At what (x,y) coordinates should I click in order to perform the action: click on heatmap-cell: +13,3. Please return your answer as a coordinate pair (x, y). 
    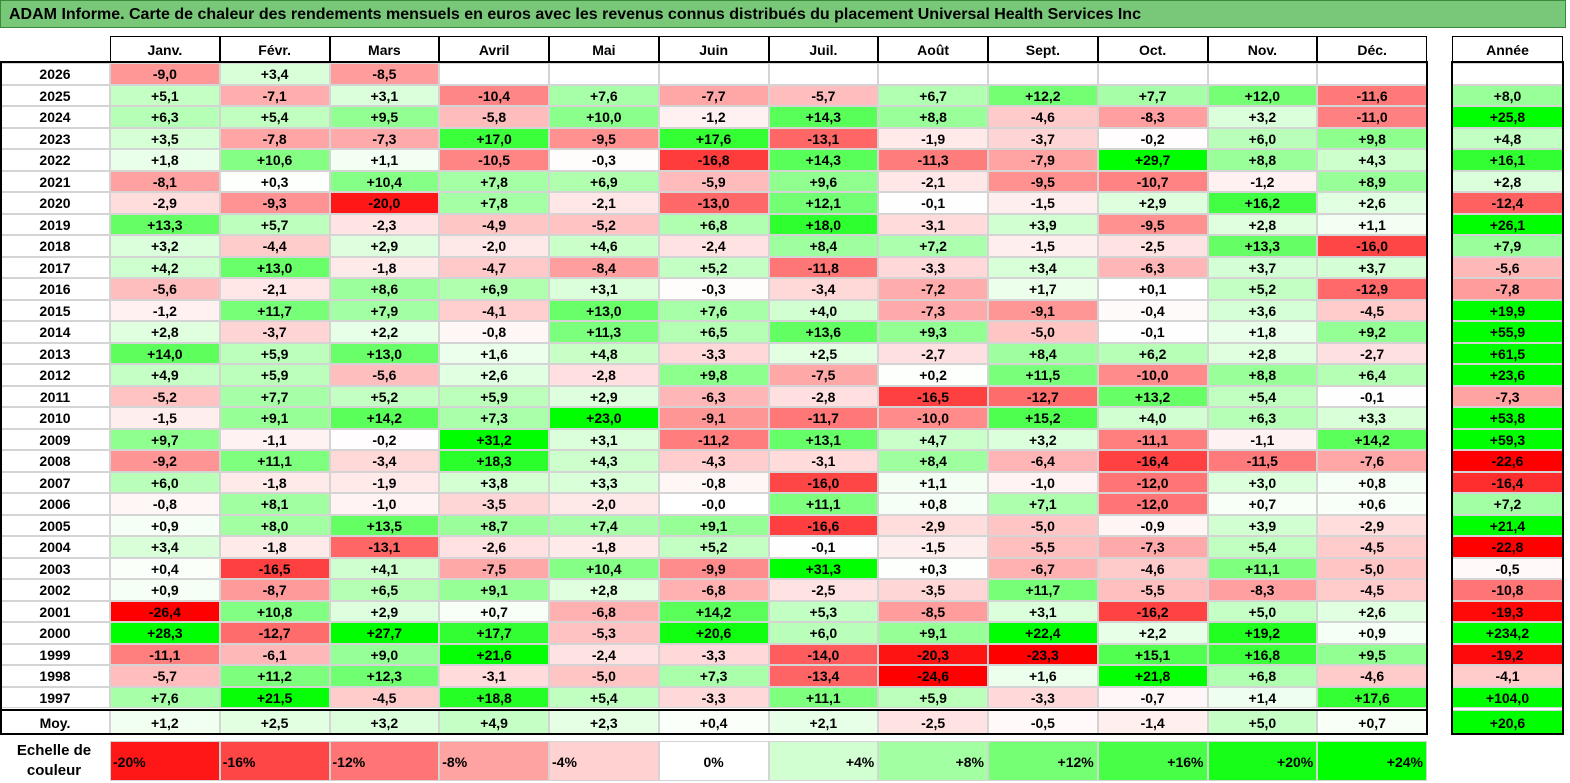
    Looking at the image, I should click on (165, 224).